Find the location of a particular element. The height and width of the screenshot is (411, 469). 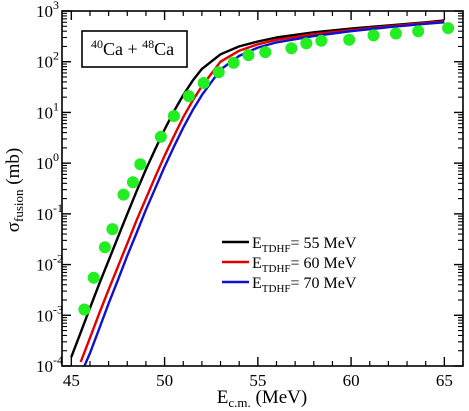

x-tick-label: 65 is located at coordinates (444, 380).